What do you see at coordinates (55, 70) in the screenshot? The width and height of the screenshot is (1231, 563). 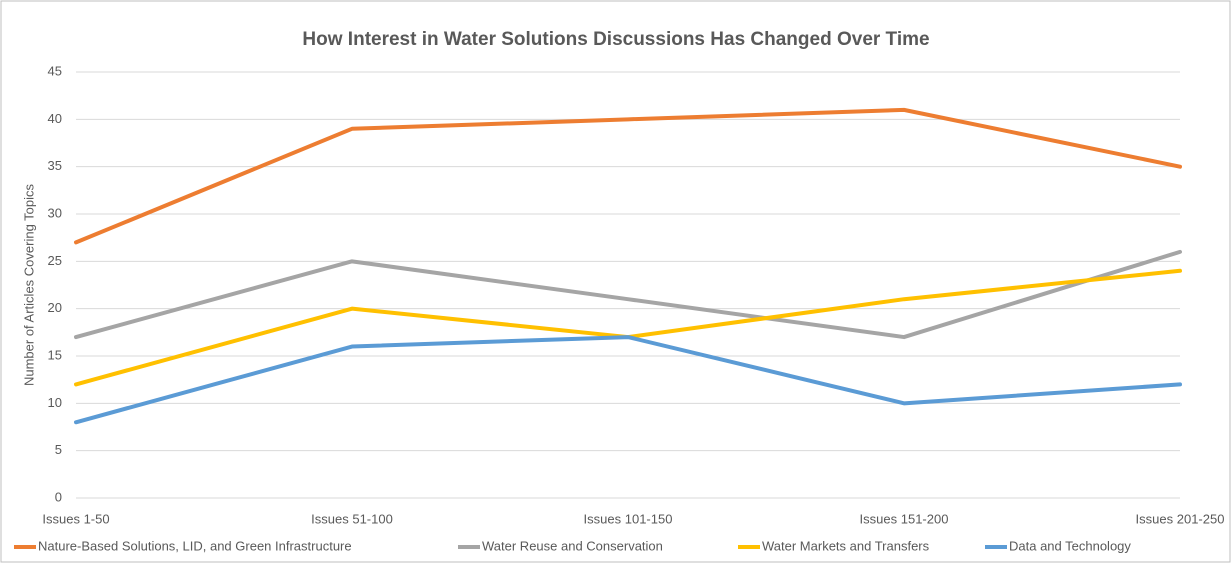 I see `y-tick-label: 45` at bounding box center [55, 70].